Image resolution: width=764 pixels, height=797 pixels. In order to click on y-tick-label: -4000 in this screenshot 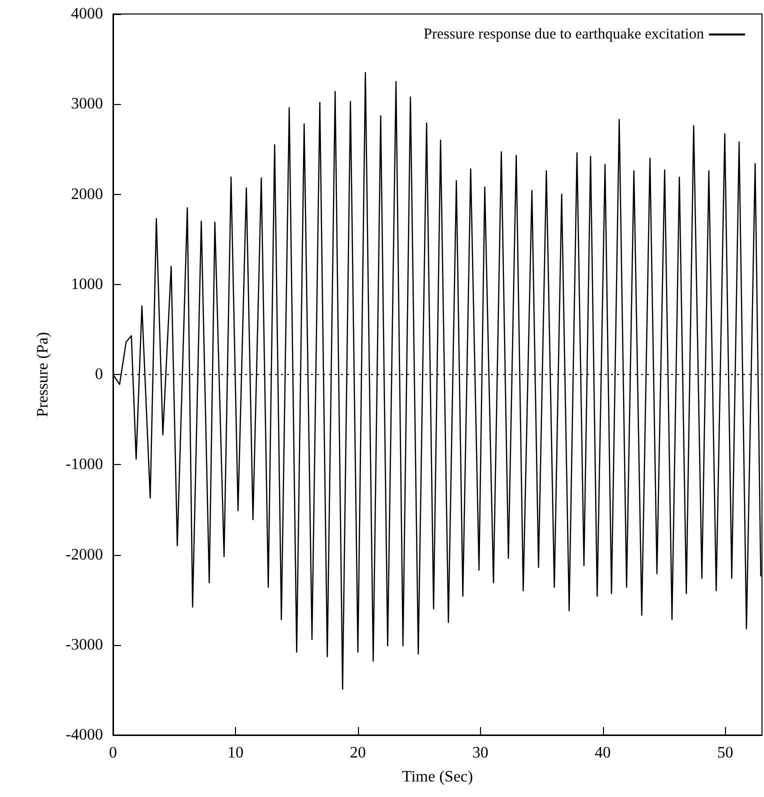, I will do `click(84, 735)`.